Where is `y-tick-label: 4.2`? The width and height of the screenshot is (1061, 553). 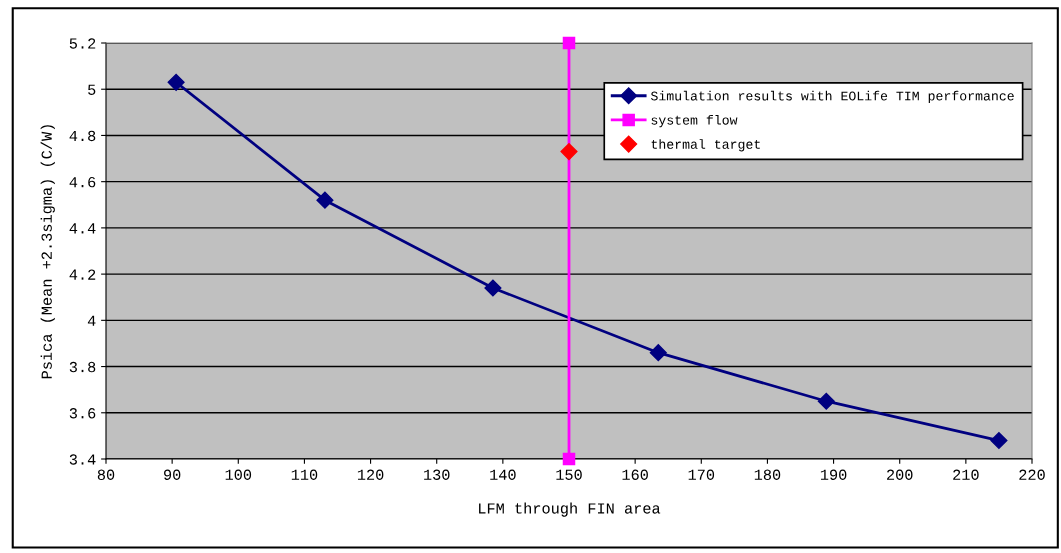
y-tick-label: 4.2 is located at coordinates (82, 274).